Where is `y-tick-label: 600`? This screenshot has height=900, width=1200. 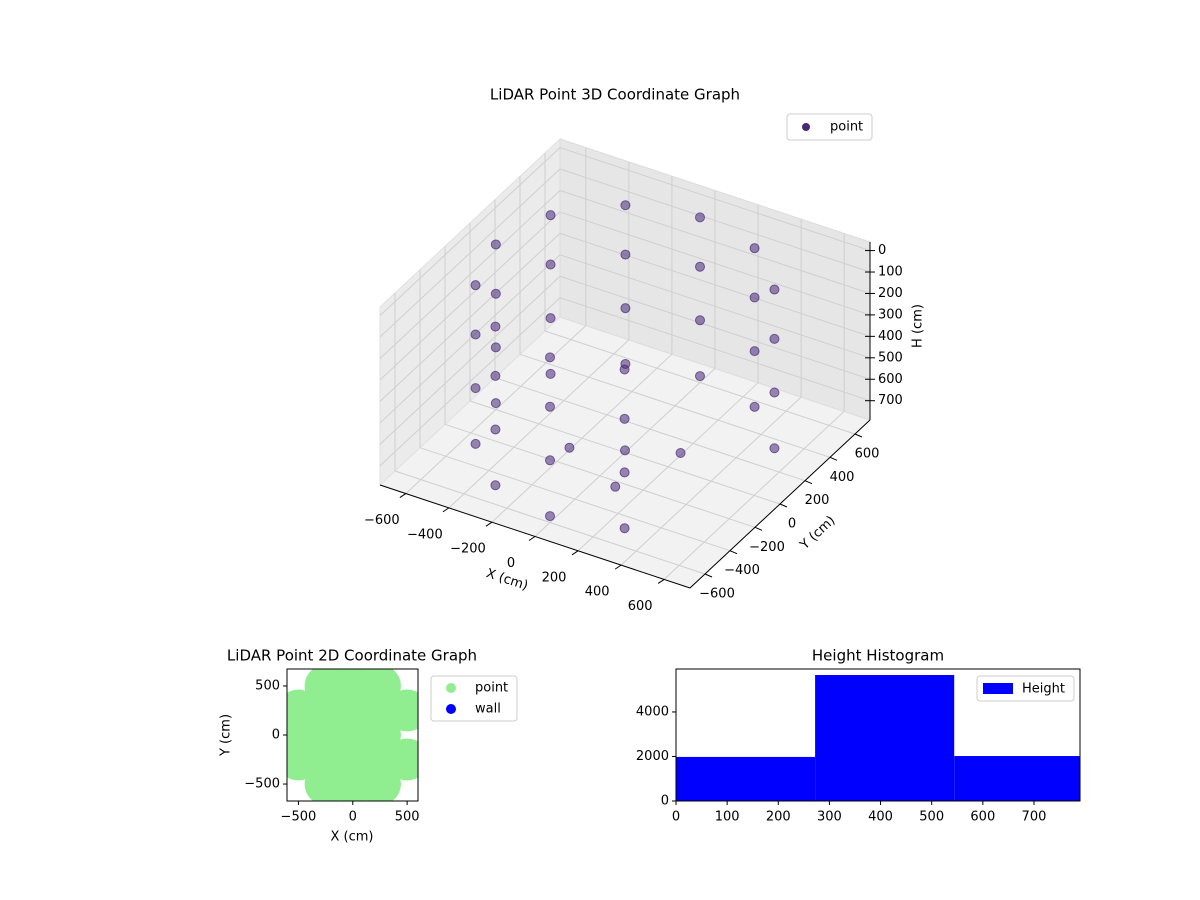
y-tick-label: 600 is located at coordinates (867, 454).